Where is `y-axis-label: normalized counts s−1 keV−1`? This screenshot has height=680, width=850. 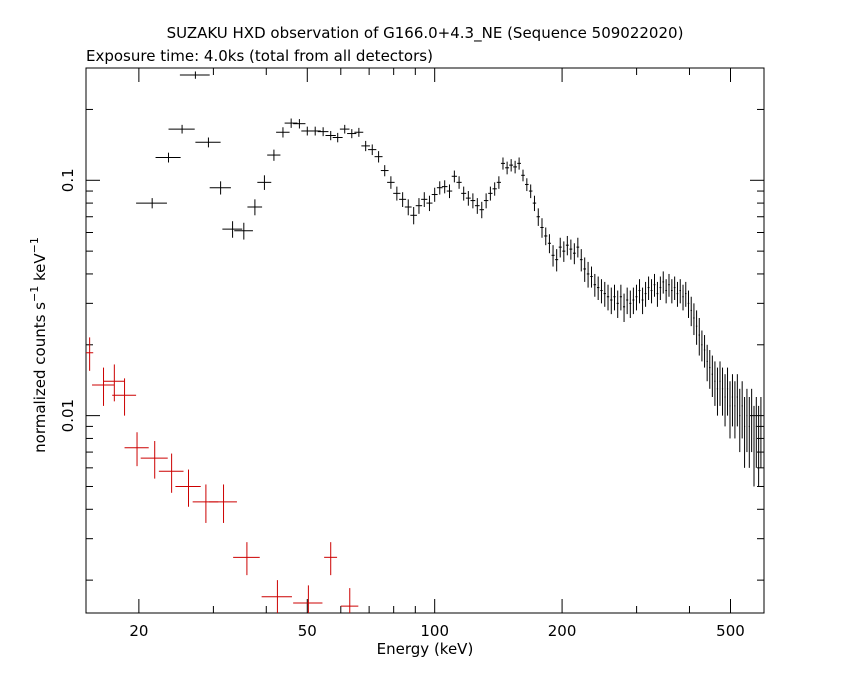
y-axis-label: normalized counts s−1 keV−1 is located at coordinates (38, 345).